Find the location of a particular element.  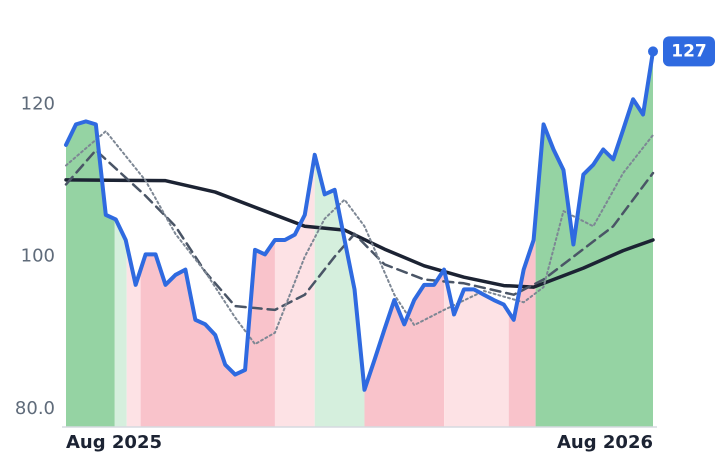

last-point is located at coordinates (653, 51).